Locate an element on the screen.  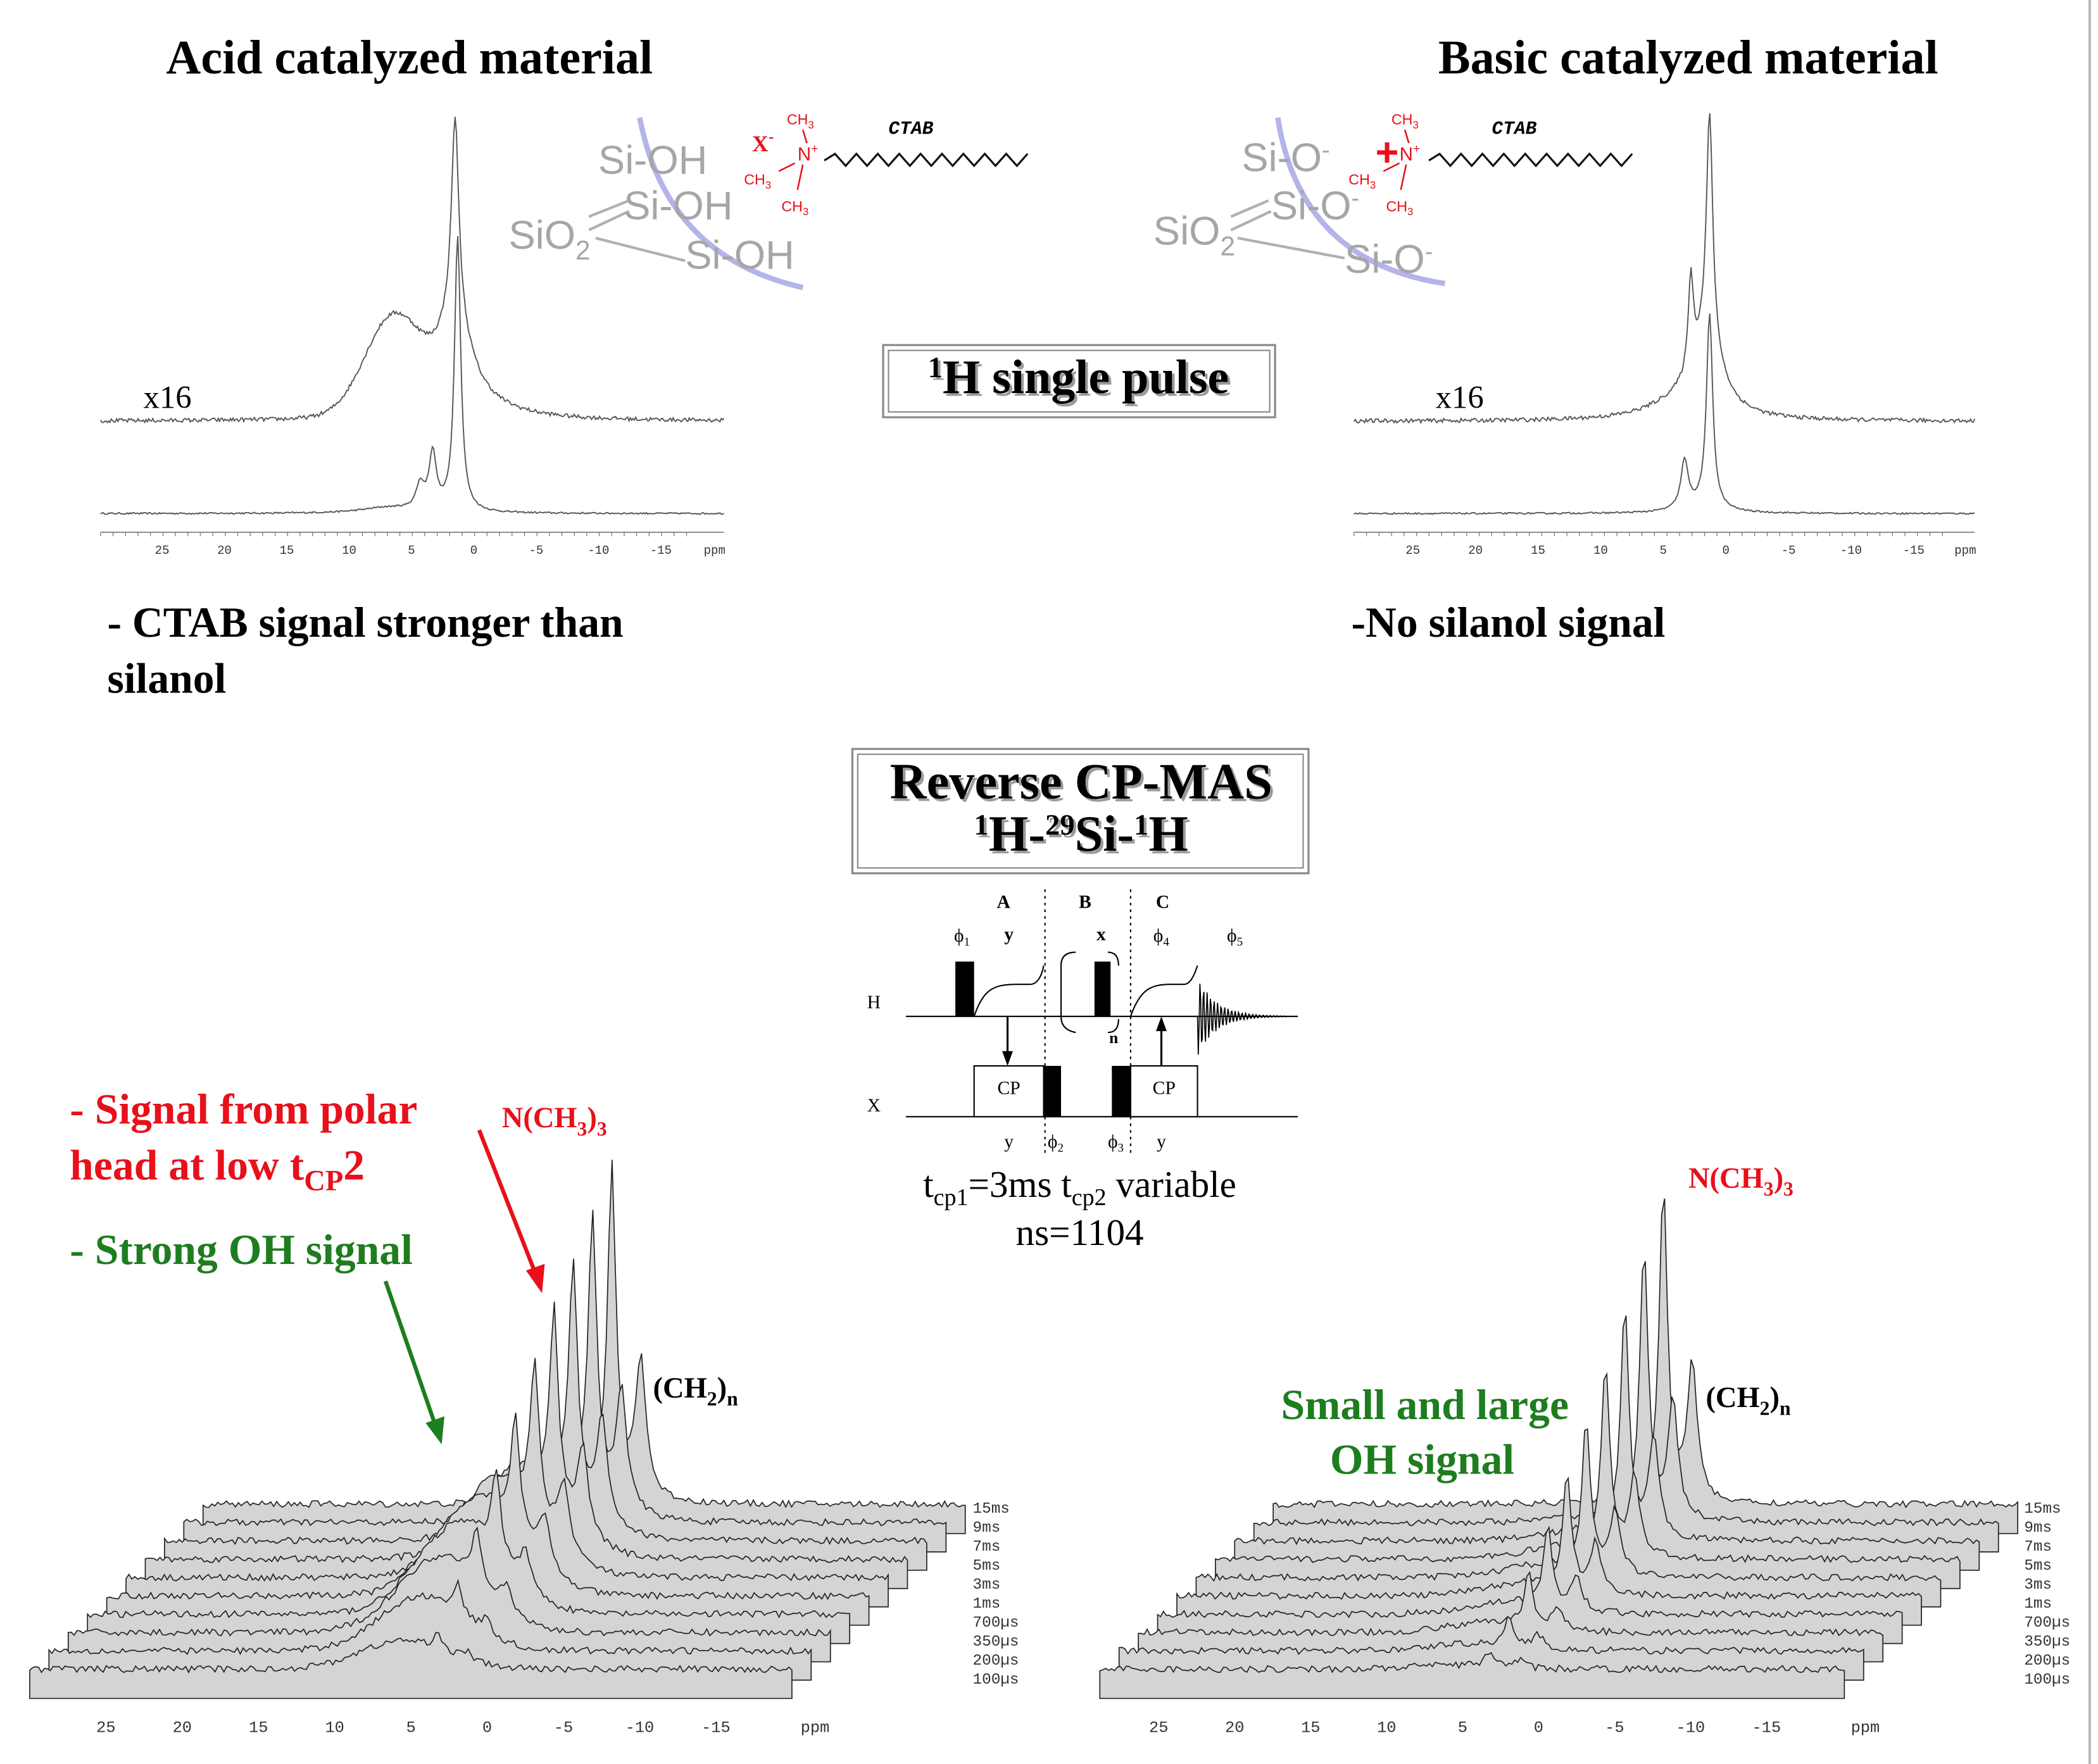
contact-time: 9ms is located at coordinates (987, 1528).